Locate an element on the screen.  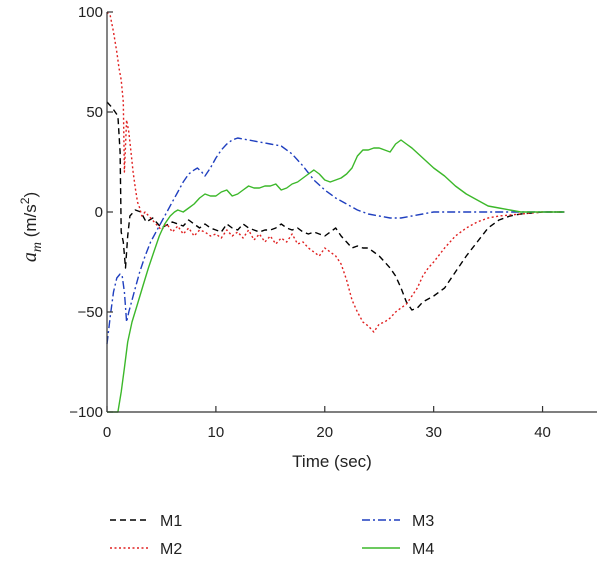
y-tick-label: −50 is located at coordinates (90, 312).